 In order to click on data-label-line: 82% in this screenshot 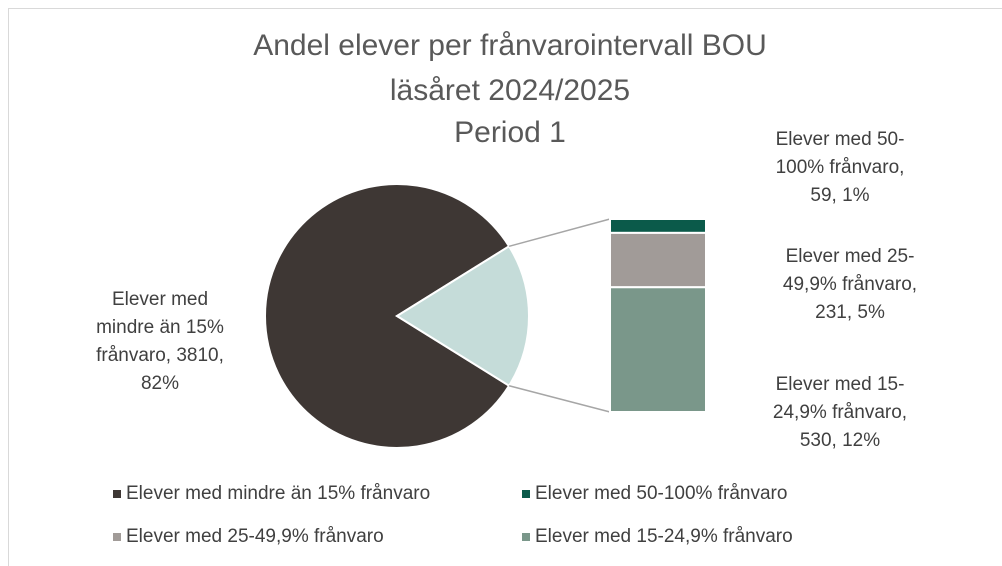, I will do `click(160, 383)`.